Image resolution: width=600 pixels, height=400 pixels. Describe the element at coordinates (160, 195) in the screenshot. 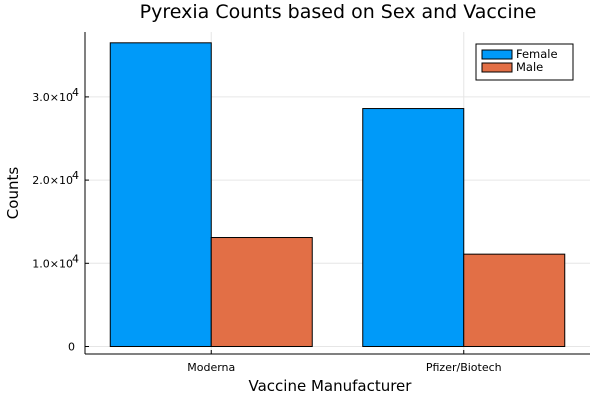

I see `bar-female-moderna` at that location.